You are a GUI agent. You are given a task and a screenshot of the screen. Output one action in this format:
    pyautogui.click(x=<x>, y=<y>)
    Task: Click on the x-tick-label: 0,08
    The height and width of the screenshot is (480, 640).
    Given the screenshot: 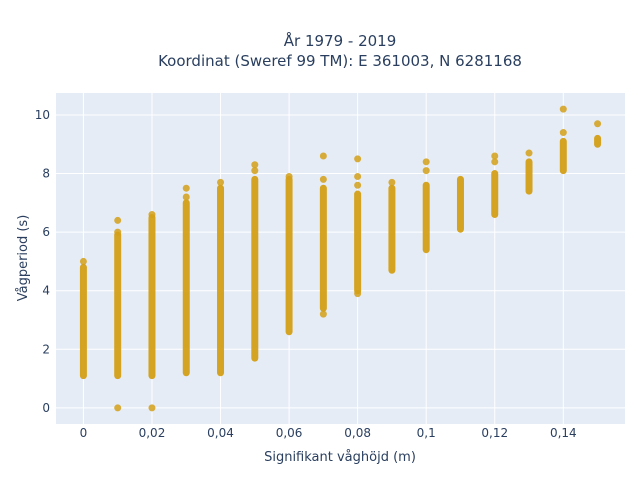 What is the action you would take?
    pyautogui.click(x=357, y=433)
    